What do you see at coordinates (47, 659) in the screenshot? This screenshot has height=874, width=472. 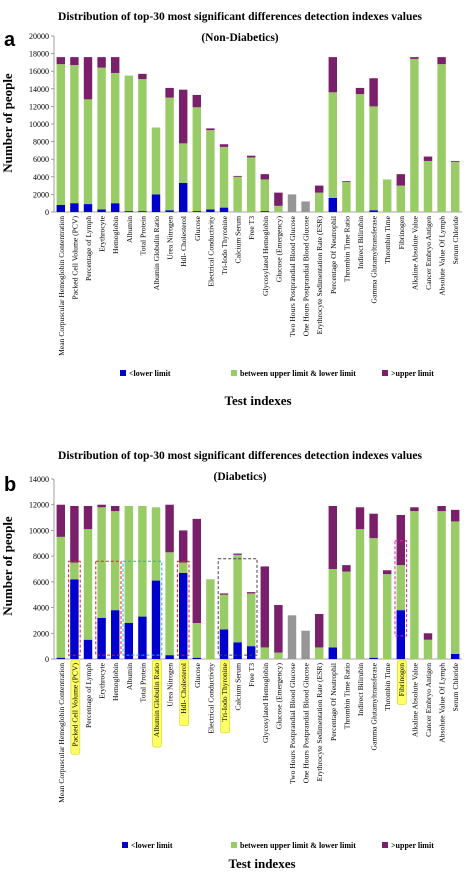 I see `chart-b-y-tick-label: 0` at bounding box center [47, 659].